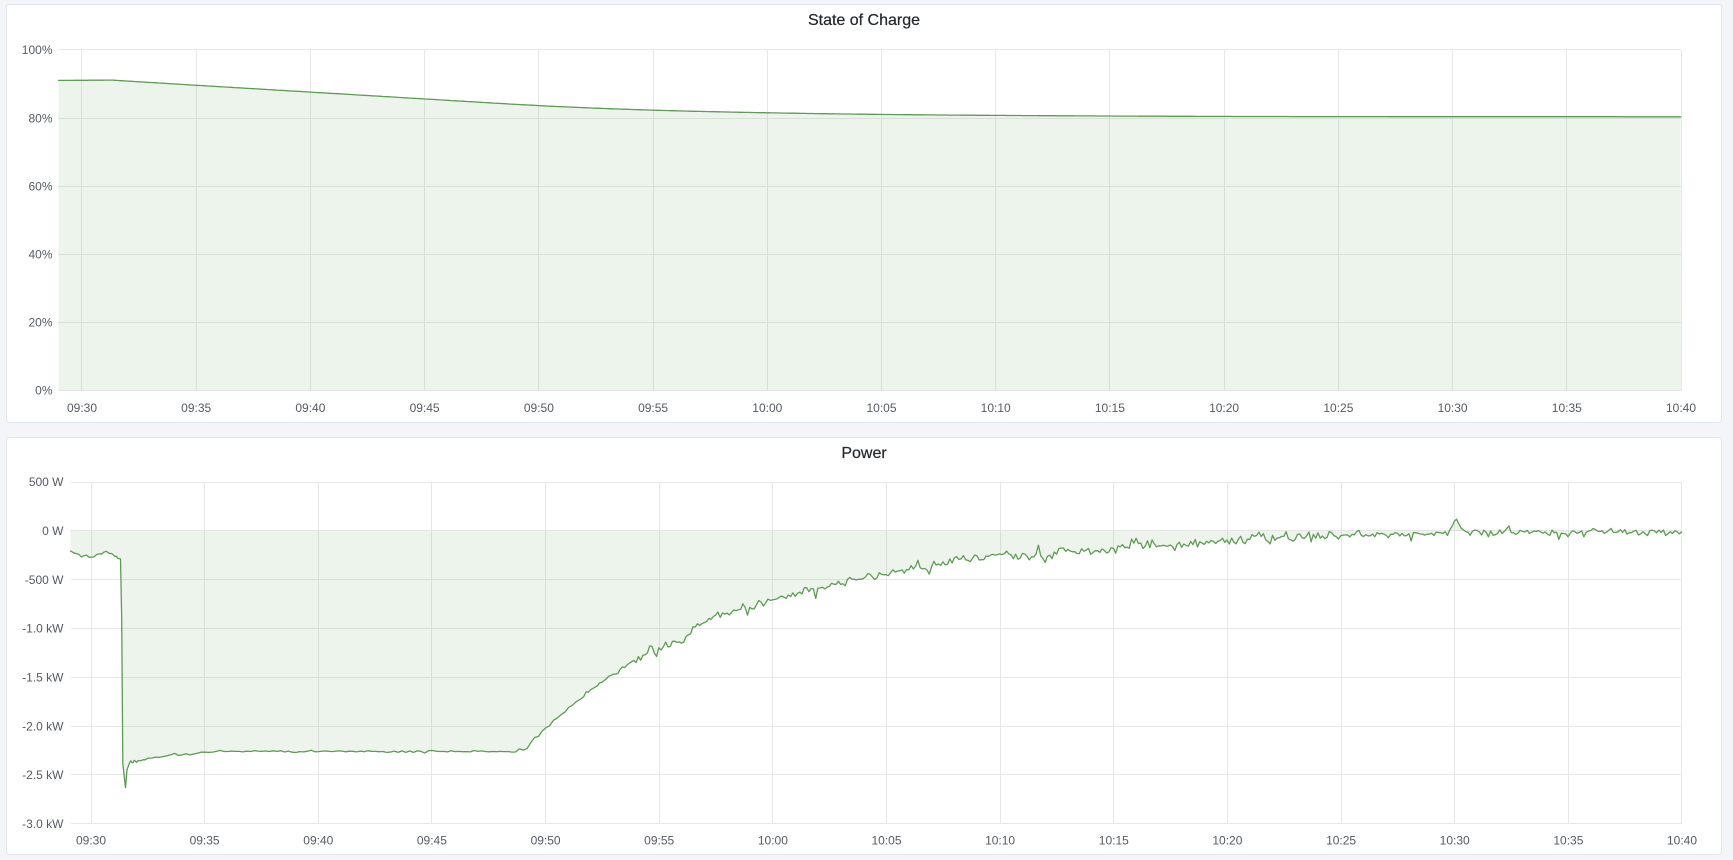 The width and height of the screenshot is (1733, 860). Describe the element at coordinates (37, 50) in the screenshot. I see `svg-text: 100%` at that location.